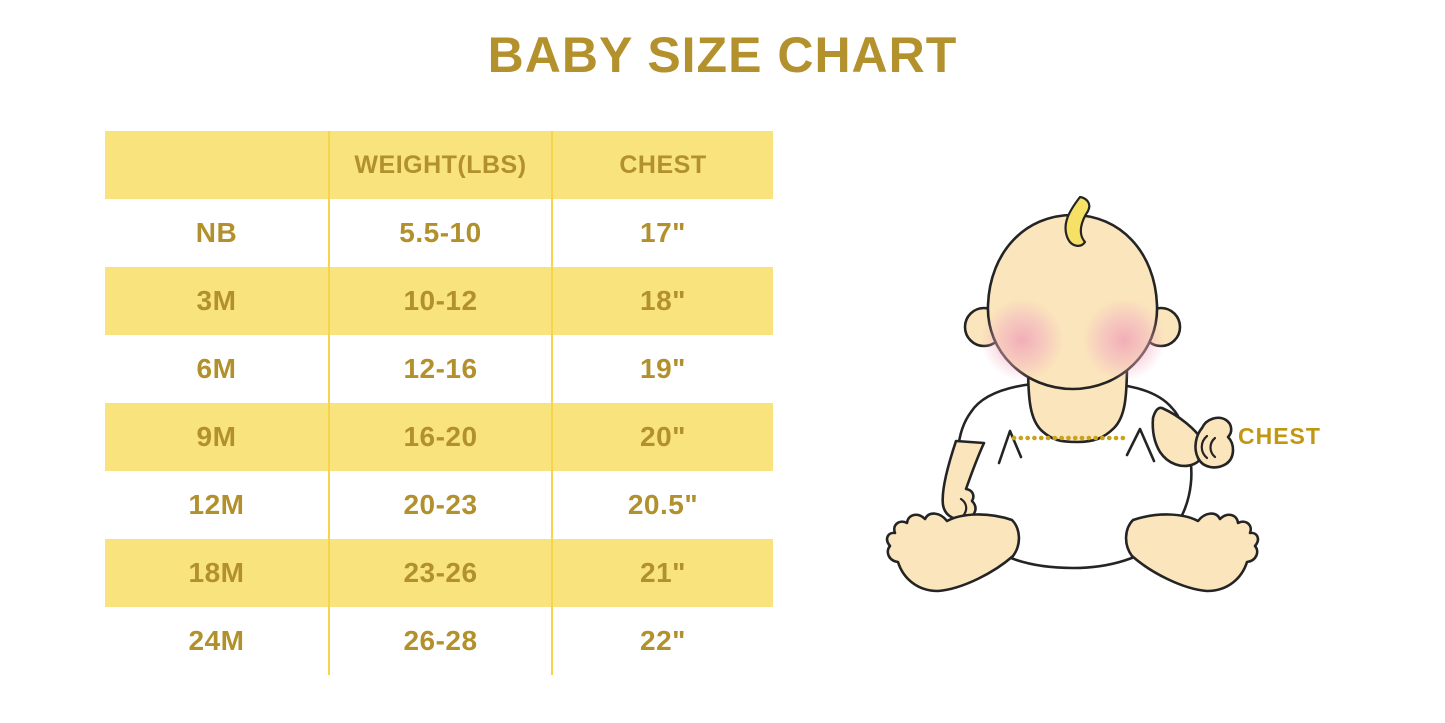 Image resolution: width=1445 pixels, height=723 pixels. Describe the element at coordinates (1279, 436) in the screenshot. I see `chest-measurement-label: CHEST` at that location.